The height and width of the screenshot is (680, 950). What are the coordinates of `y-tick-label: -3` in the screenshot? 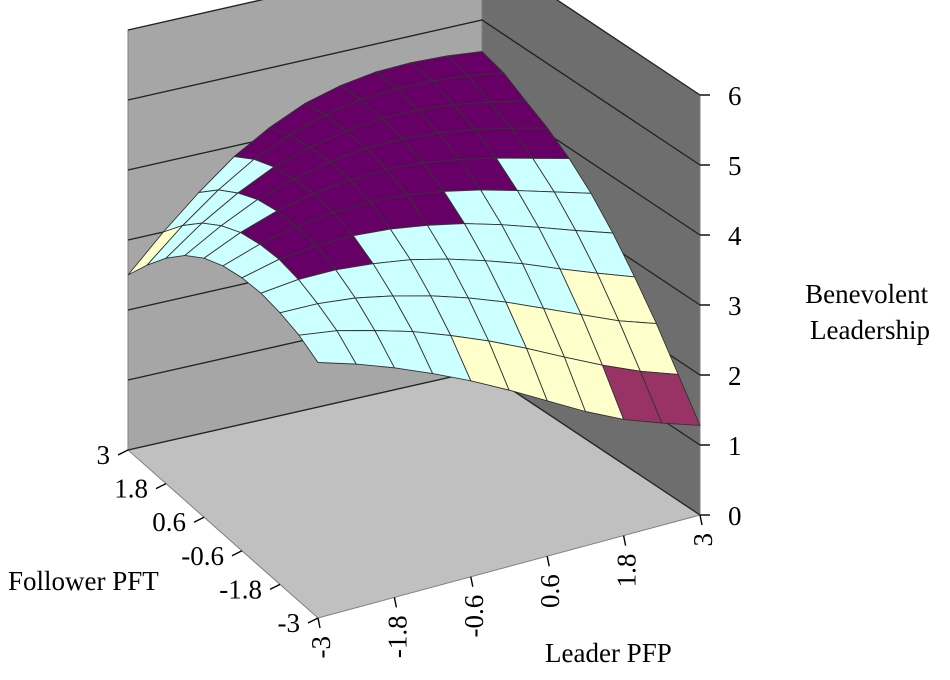 It's located at (289, 623).